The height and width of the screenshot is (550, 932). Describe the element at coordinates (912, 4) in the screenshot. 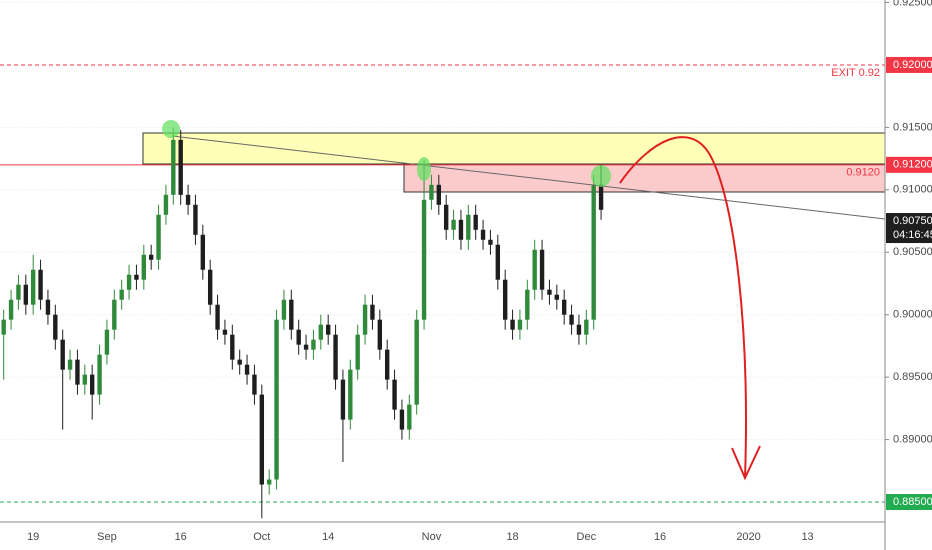

I see `y-tick-label: 0.92500` at that location.